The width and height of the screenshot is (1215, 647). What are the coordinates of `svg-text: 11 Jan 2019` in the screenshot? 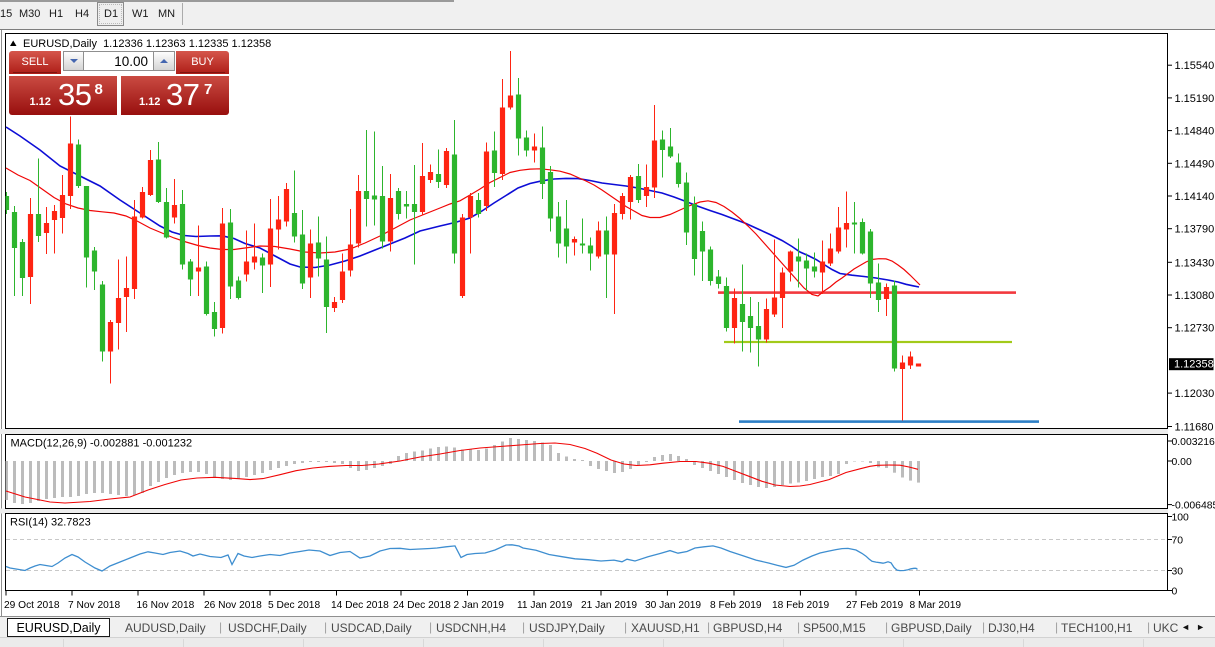 It's located at (545, 605).